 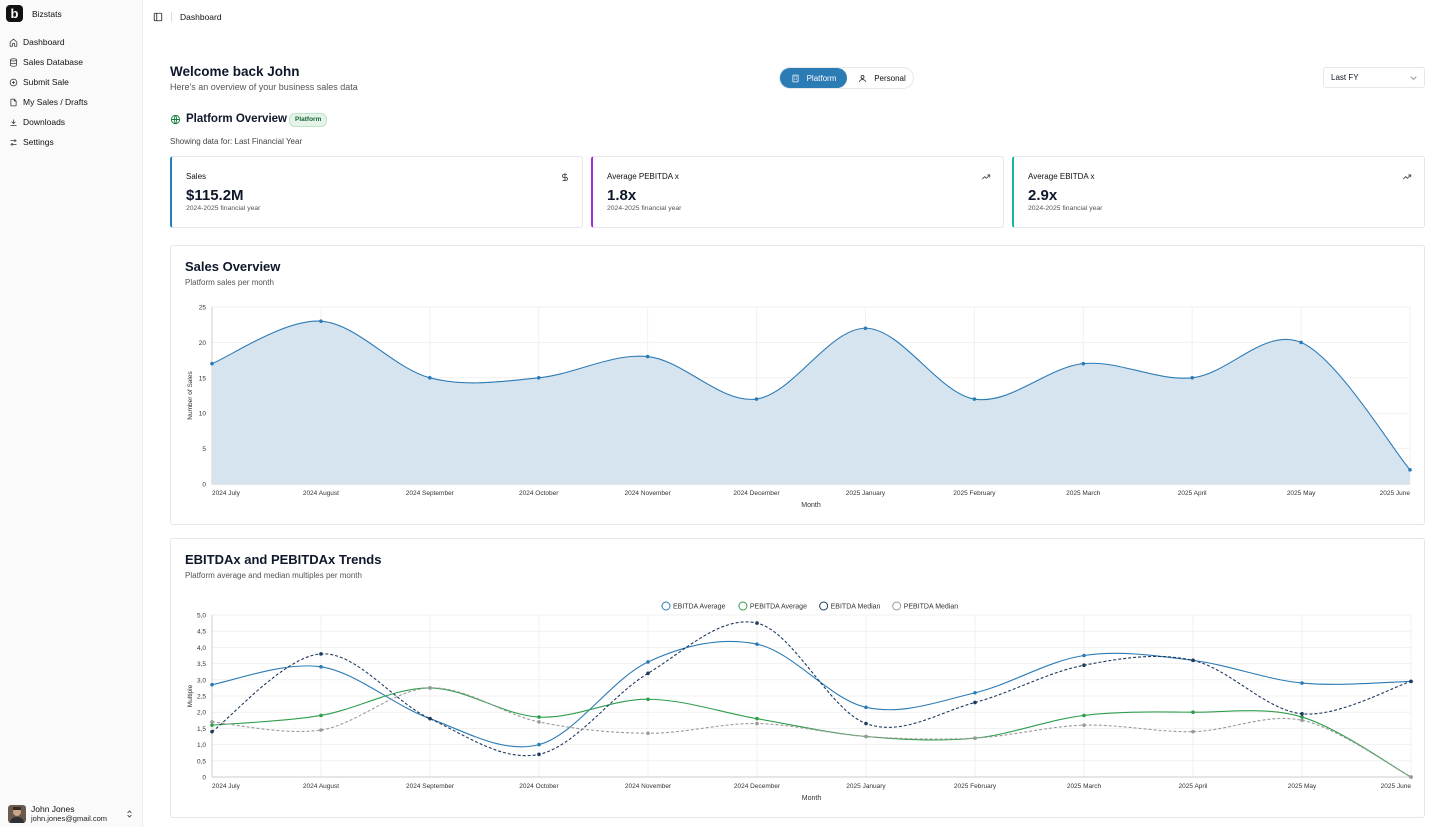 What do you see at coordinates (1192, 493) in the screenshot?
I see `x-tick-label: 2025 April` at bounding box center [1192, 493].